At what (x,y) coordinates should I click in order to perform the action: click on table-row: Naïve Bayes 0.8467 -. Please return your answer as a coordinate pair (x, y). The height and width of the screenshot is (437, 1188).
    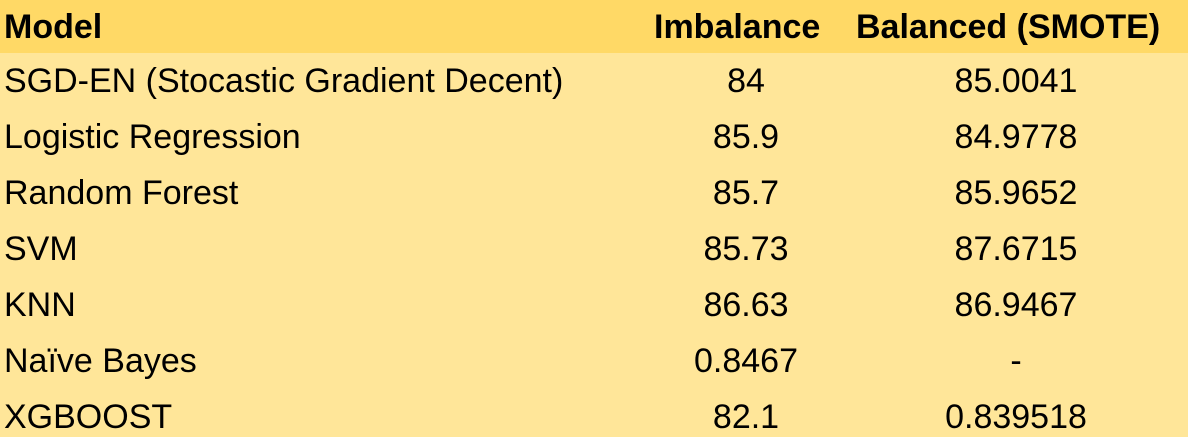
    Looking at the image, I should click on (594, 361).